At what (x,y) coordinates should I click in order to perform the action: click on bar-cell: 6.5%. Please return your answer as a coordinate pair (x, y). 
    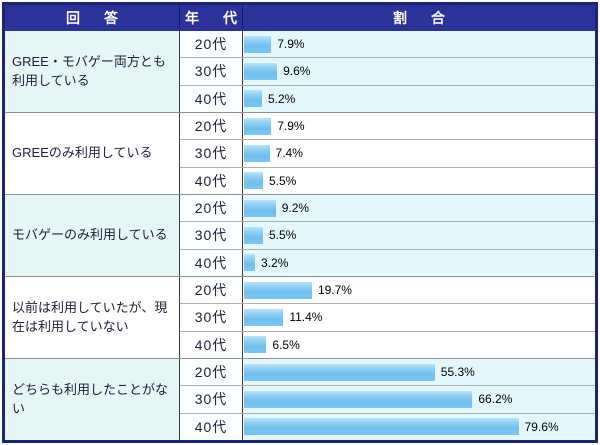
    Looking at the image, I should click on (419, 344).